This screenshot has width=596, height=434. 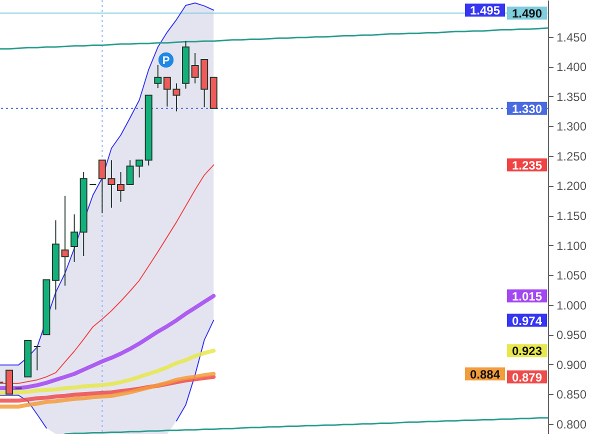 I want to click on y-tick-label: 1.200, so click(x=571, y=186).